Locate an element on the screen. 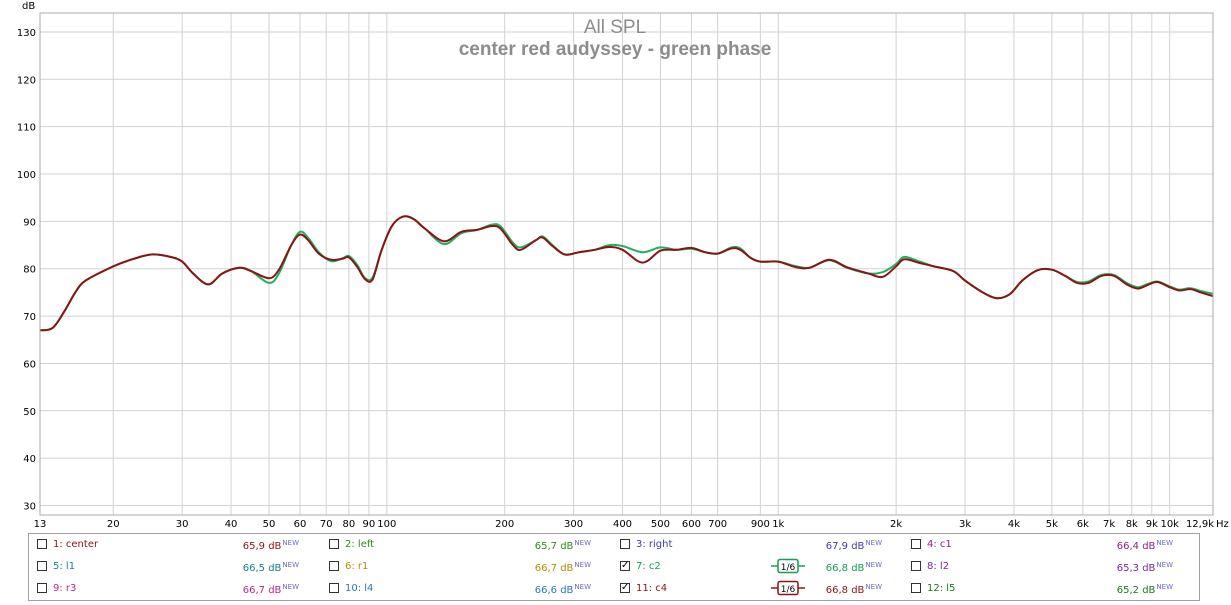 The height and width of the screenshot is (605, 1231). x-tick-label: 900 is located at coordinates (760, 524).